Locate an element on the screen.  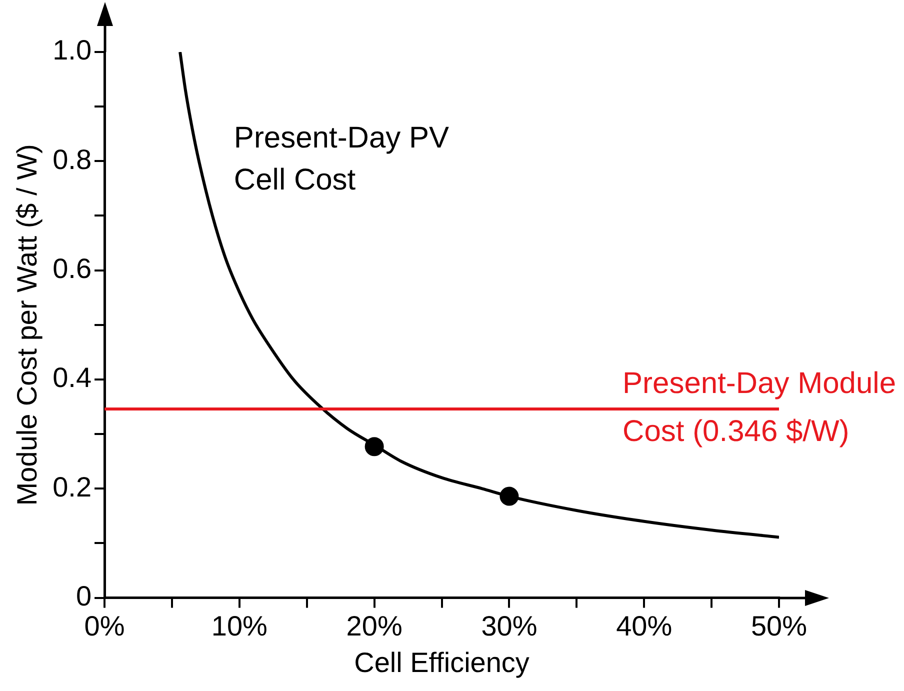
y-tick-label: 0.4 is located at coordinates (72, 378).